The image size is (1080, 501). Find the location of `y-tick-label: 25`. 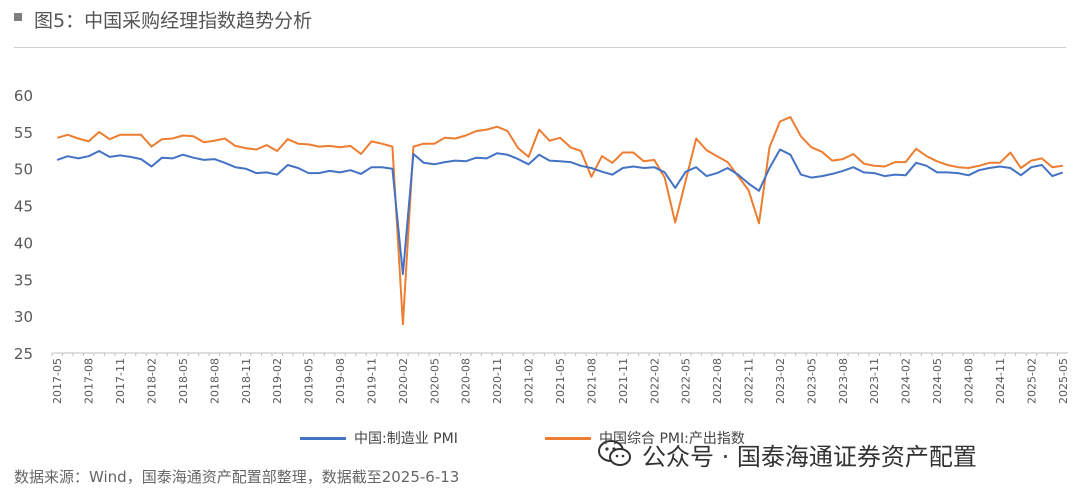

y-tick-label: 25 is located at coordinates (23, 354).